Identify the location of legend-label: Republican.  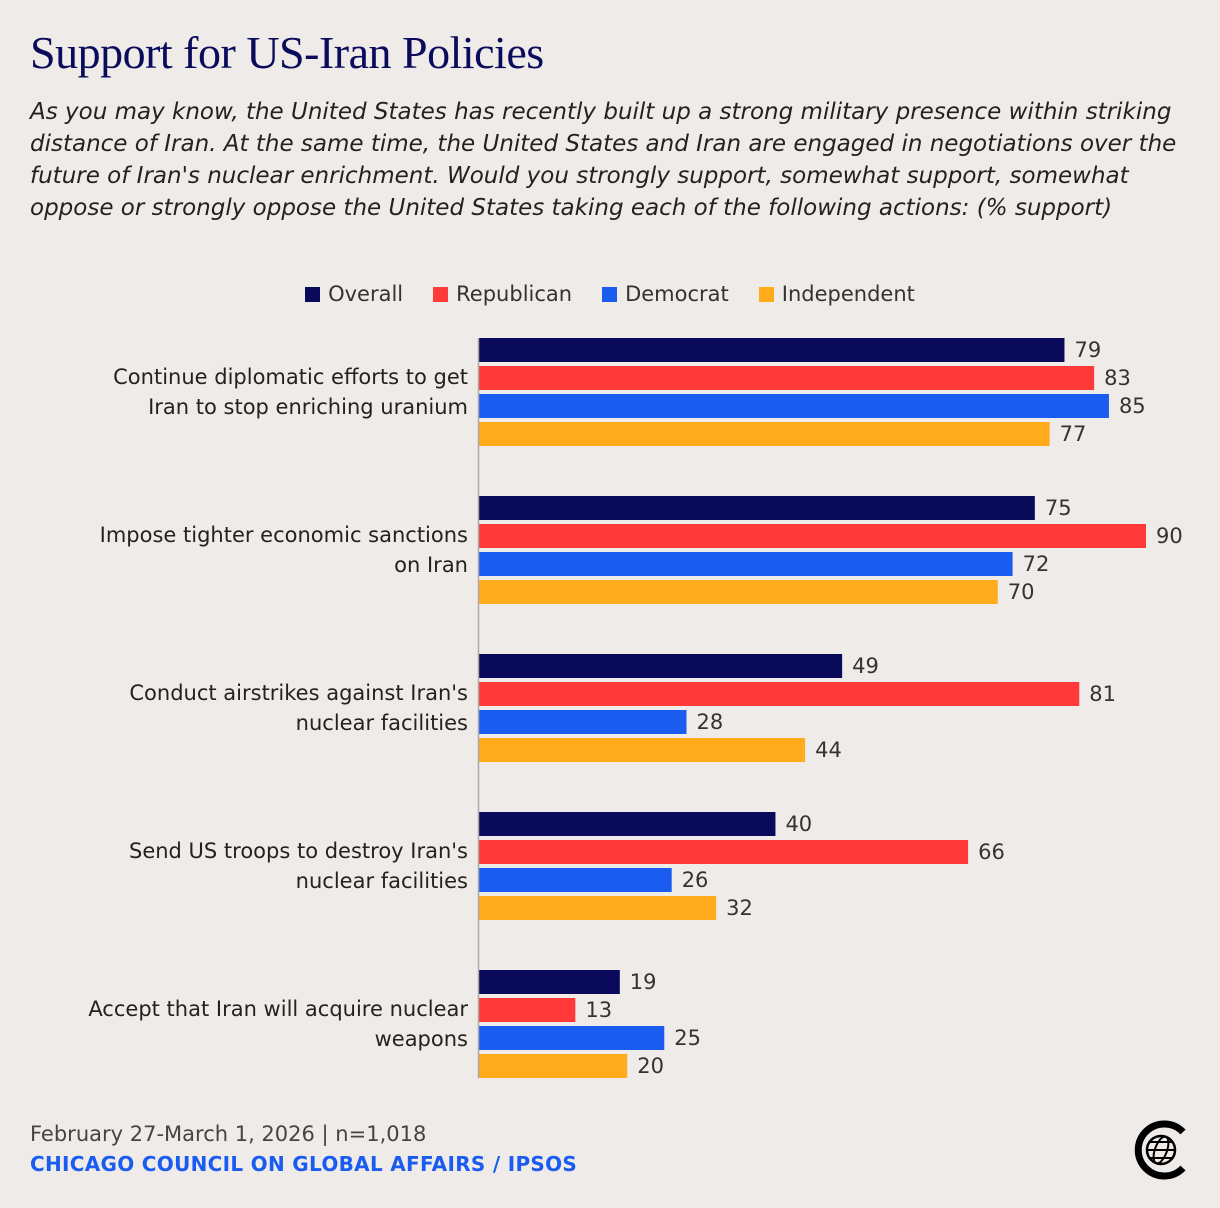
(514, 294).